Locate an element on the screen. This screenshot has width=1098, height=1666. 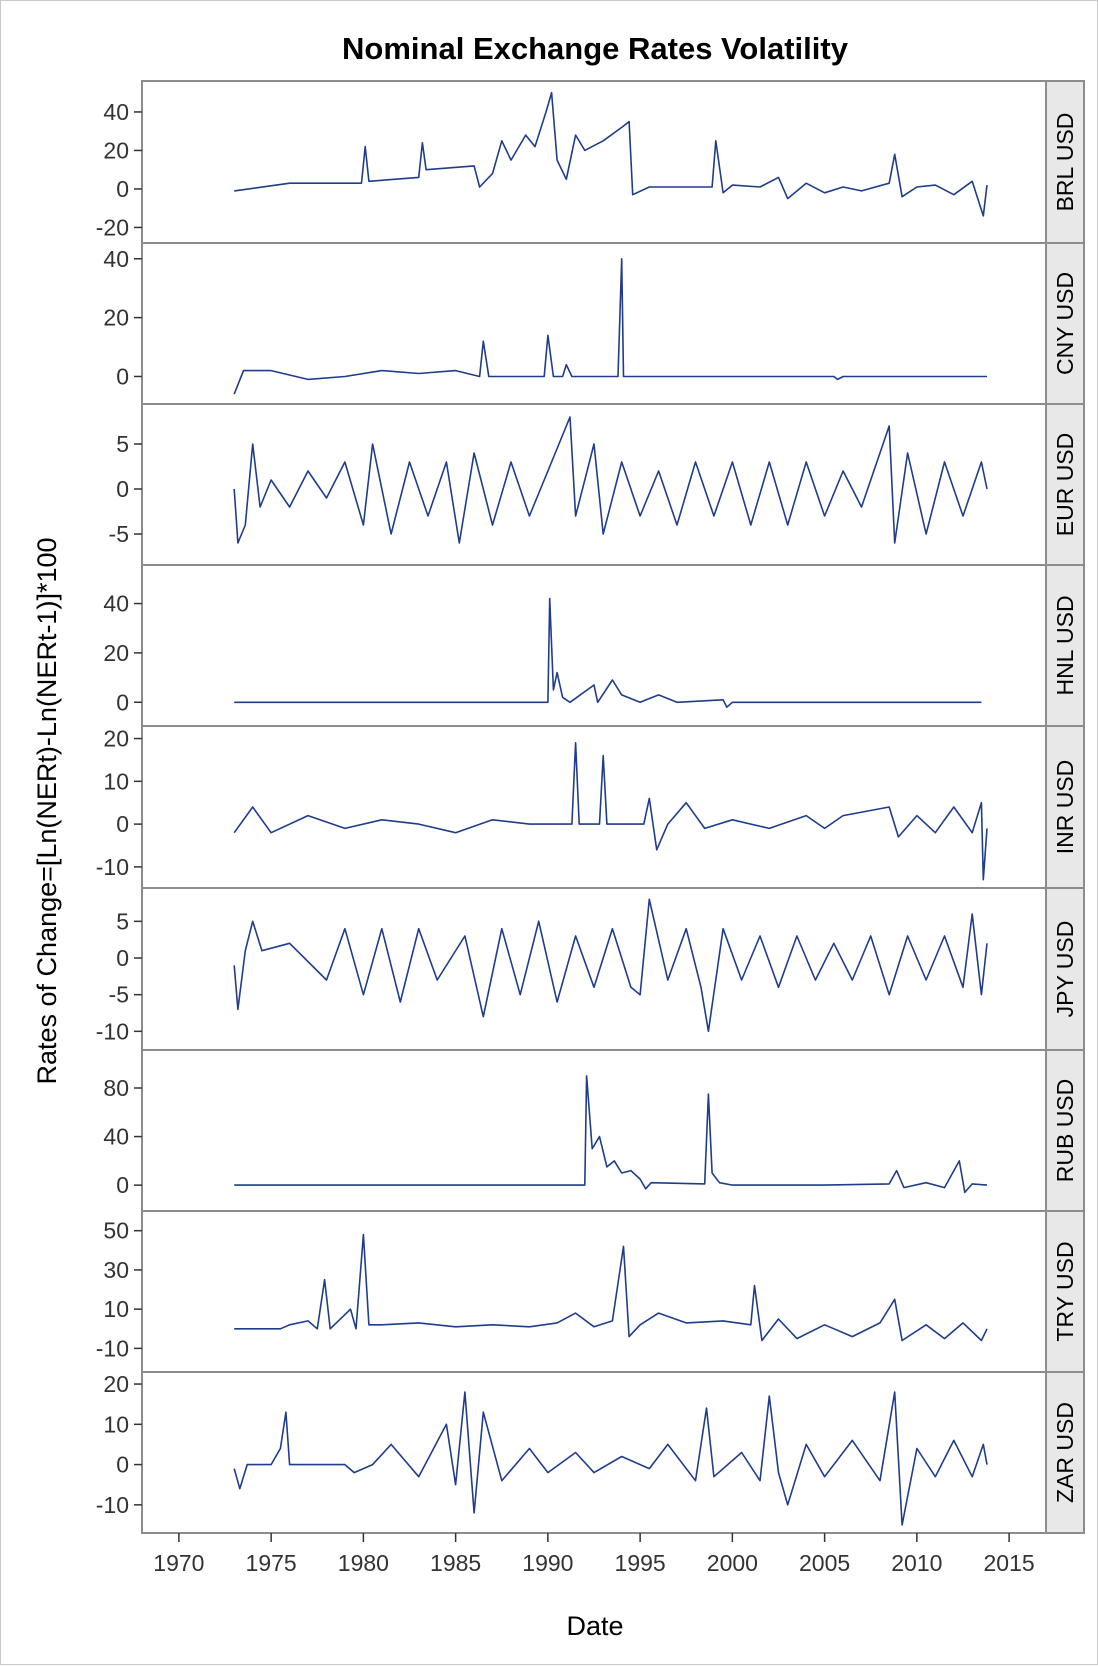
panel-zar-usd: ZAR USD 20 10 0 -10 is located at coordinates (590, 1452).